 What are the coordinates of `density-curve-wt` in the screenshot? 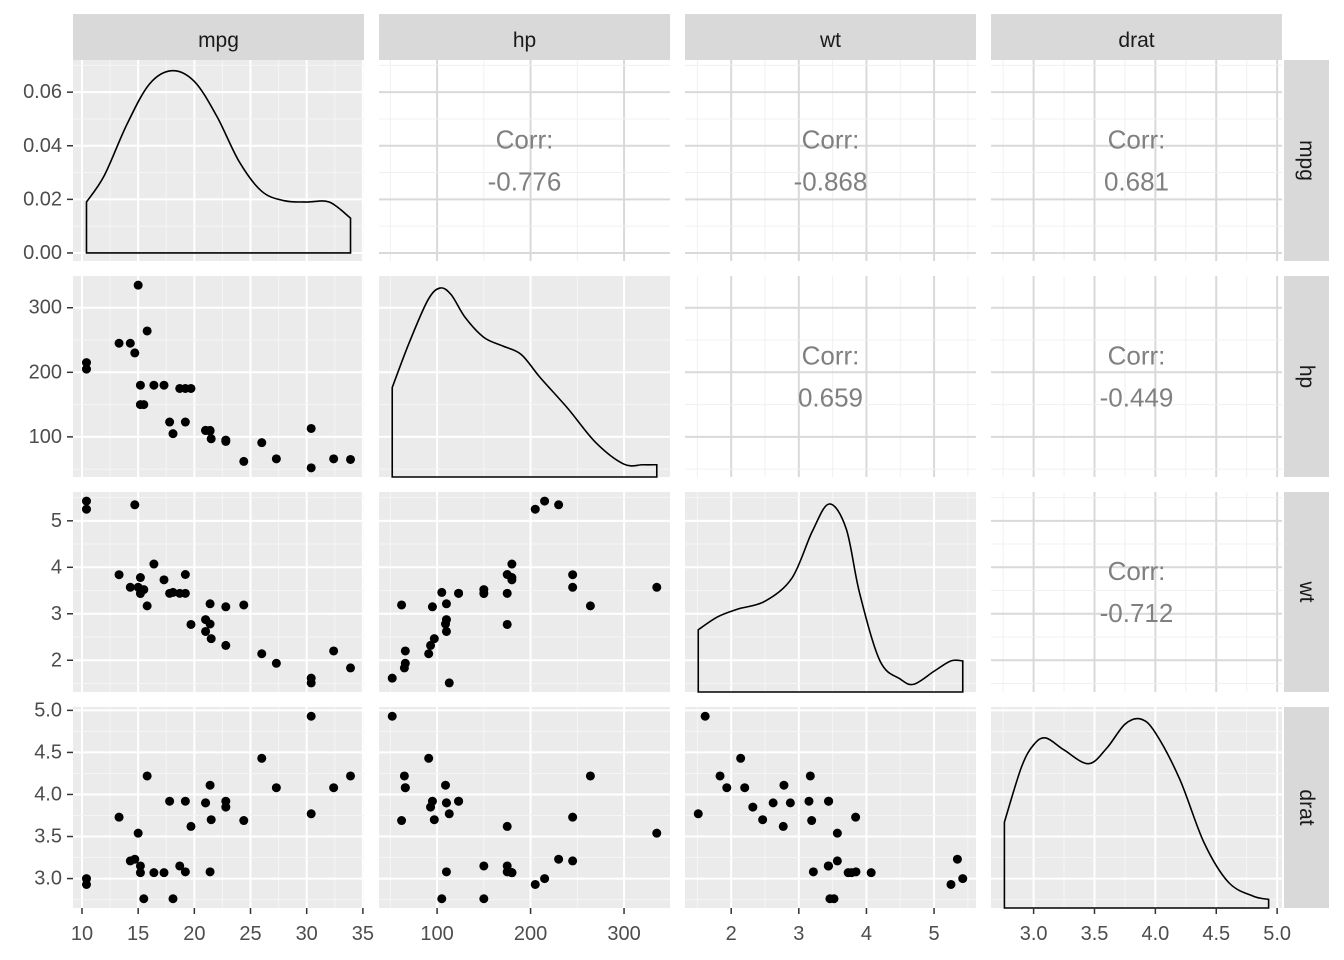 It's located at (830, 598).